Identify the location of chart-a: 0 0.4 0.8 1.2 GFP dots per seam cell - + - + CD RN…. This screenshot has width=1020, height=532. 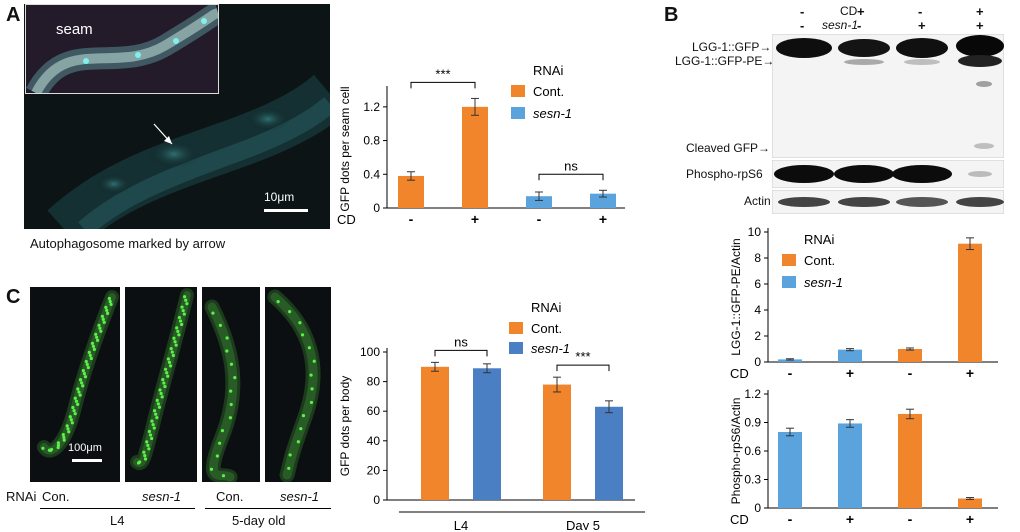
(481, 145).